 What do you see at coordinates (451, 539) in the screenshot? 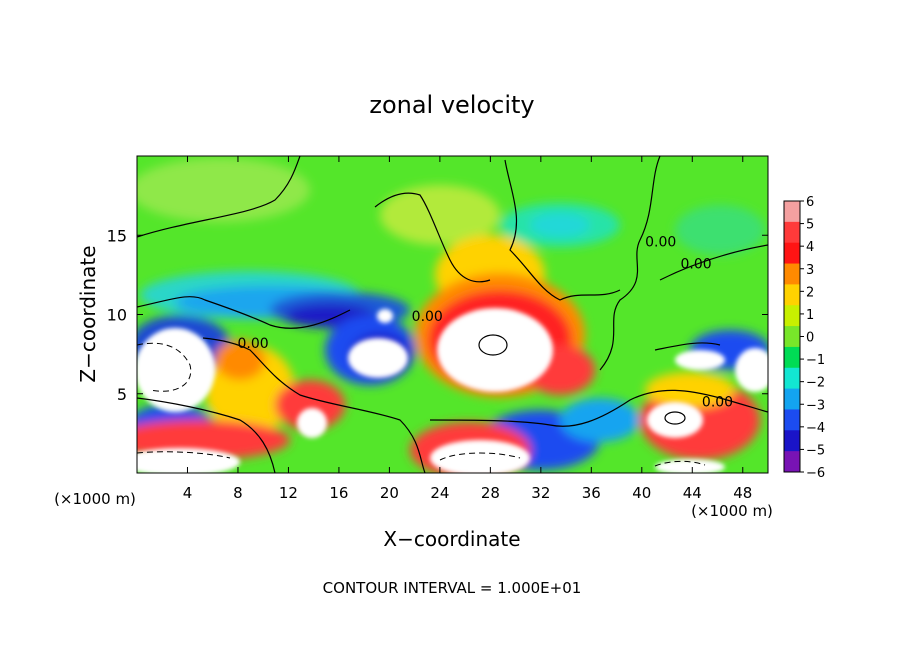
I see `x-axis-label: X−coordinate` at bounding box center [451, 539].